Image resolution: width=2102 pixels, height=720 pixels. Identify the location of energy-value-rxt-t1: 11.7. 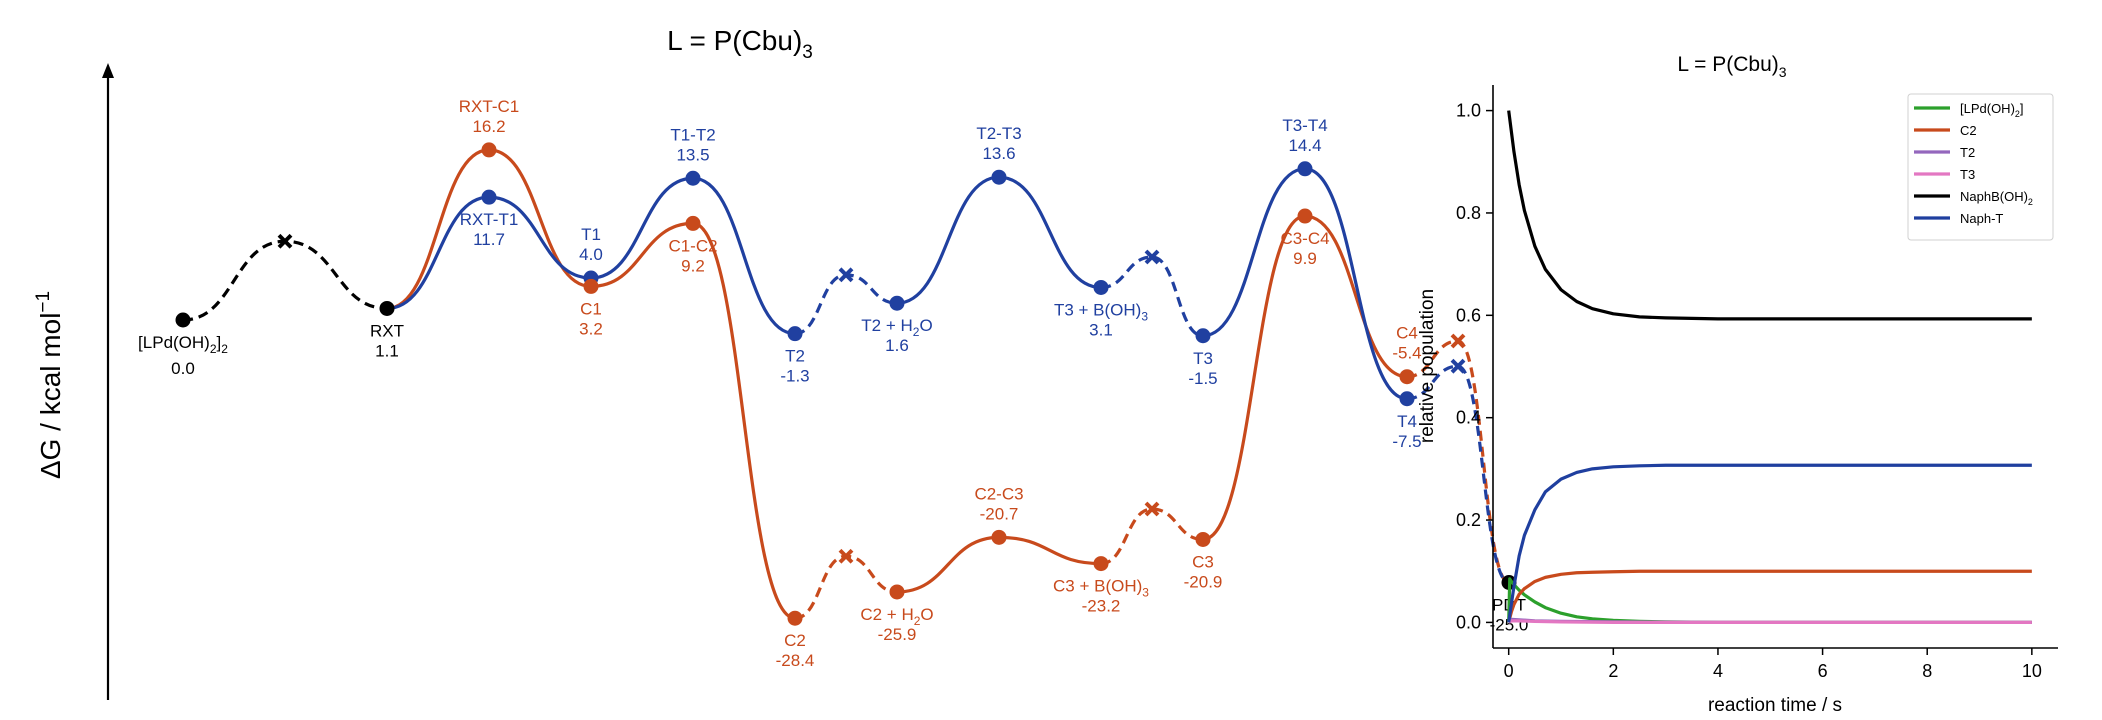
(489, 239).